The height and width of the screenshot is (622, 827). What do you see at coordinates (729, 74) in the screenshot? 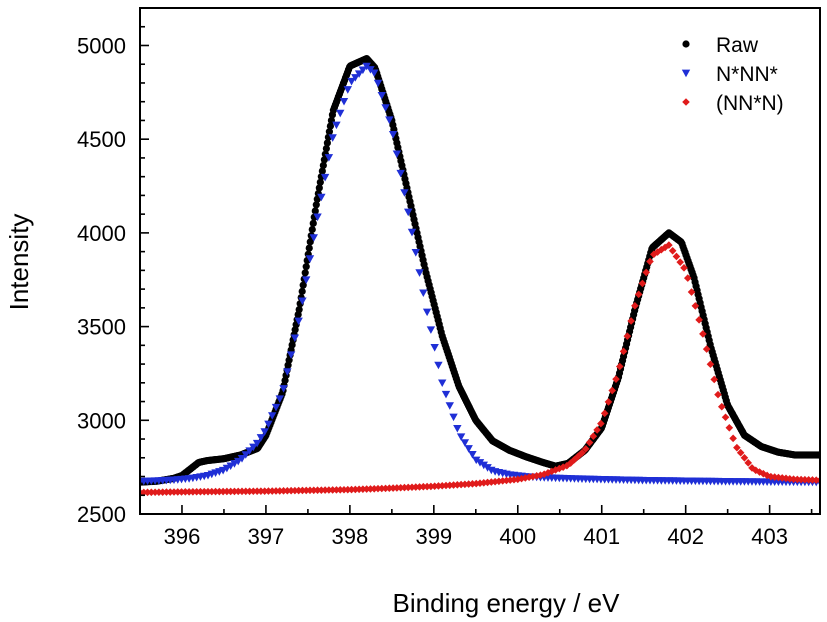
I see `legend-item: N*NN*` at bounding box center [729, 74].